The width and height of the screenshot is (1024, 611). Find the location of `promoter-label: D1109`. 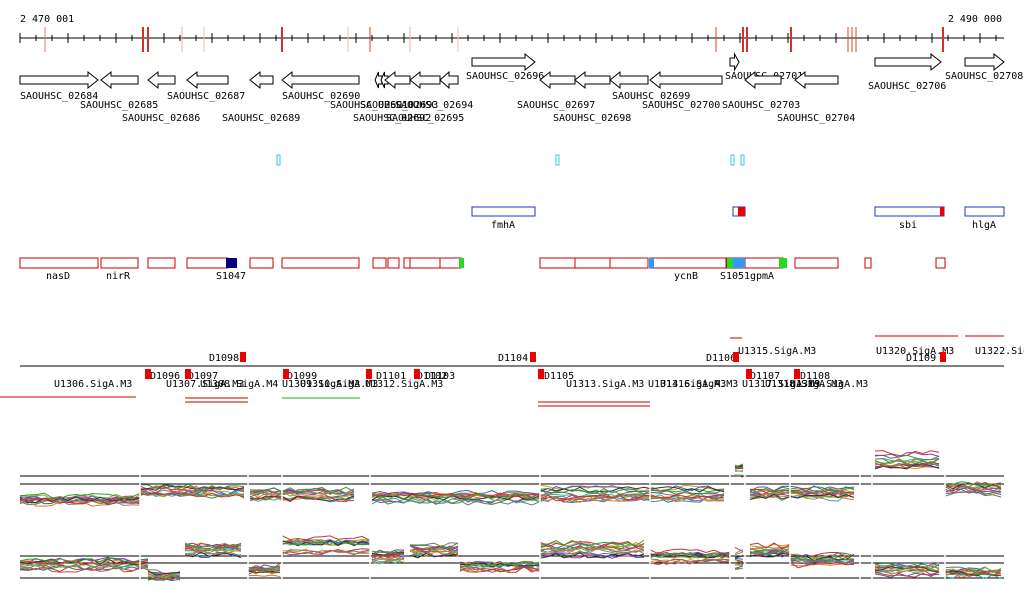

promoter-label: D1109 is located at coordinates (921, 358).